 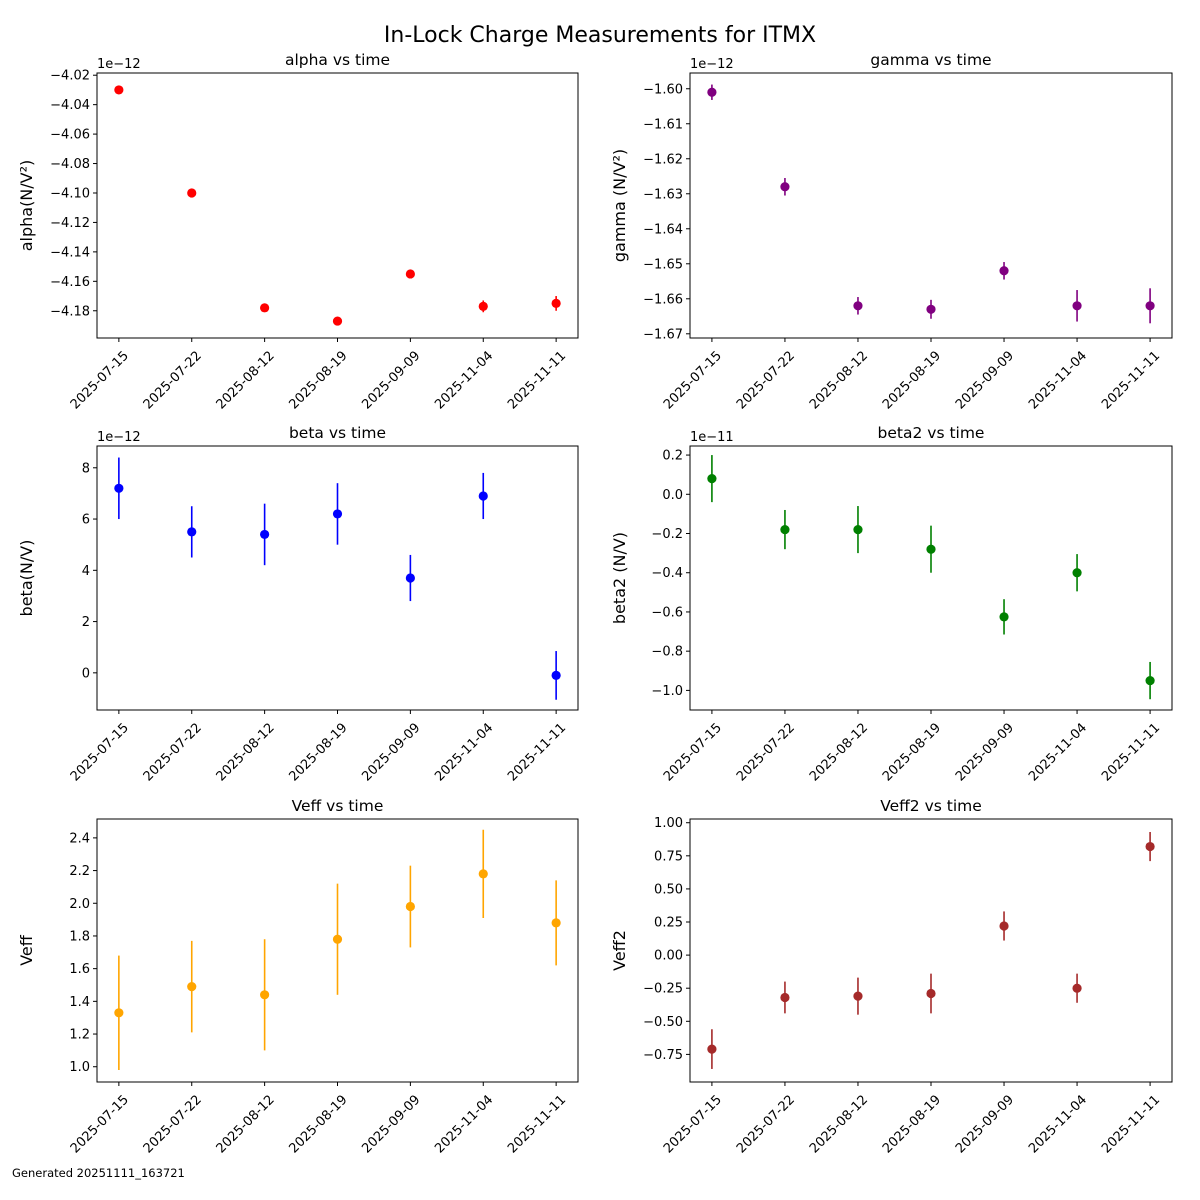 What do you see at coordinates (663, 264) in the screenshot?
I see `y-tick-label: −1.65` at bounding box center [663, 264].